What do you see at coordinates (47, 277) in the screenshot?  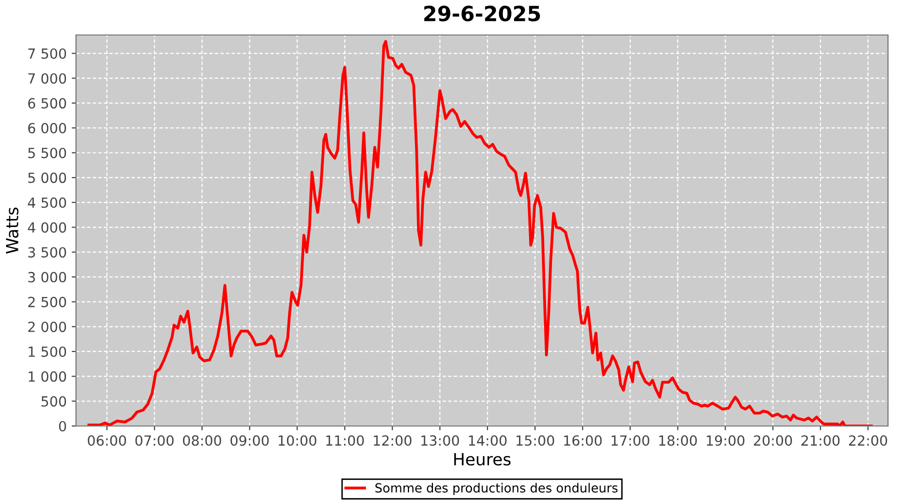 I see `y-tick-label: 3 000` at bounding box center [47, 277].